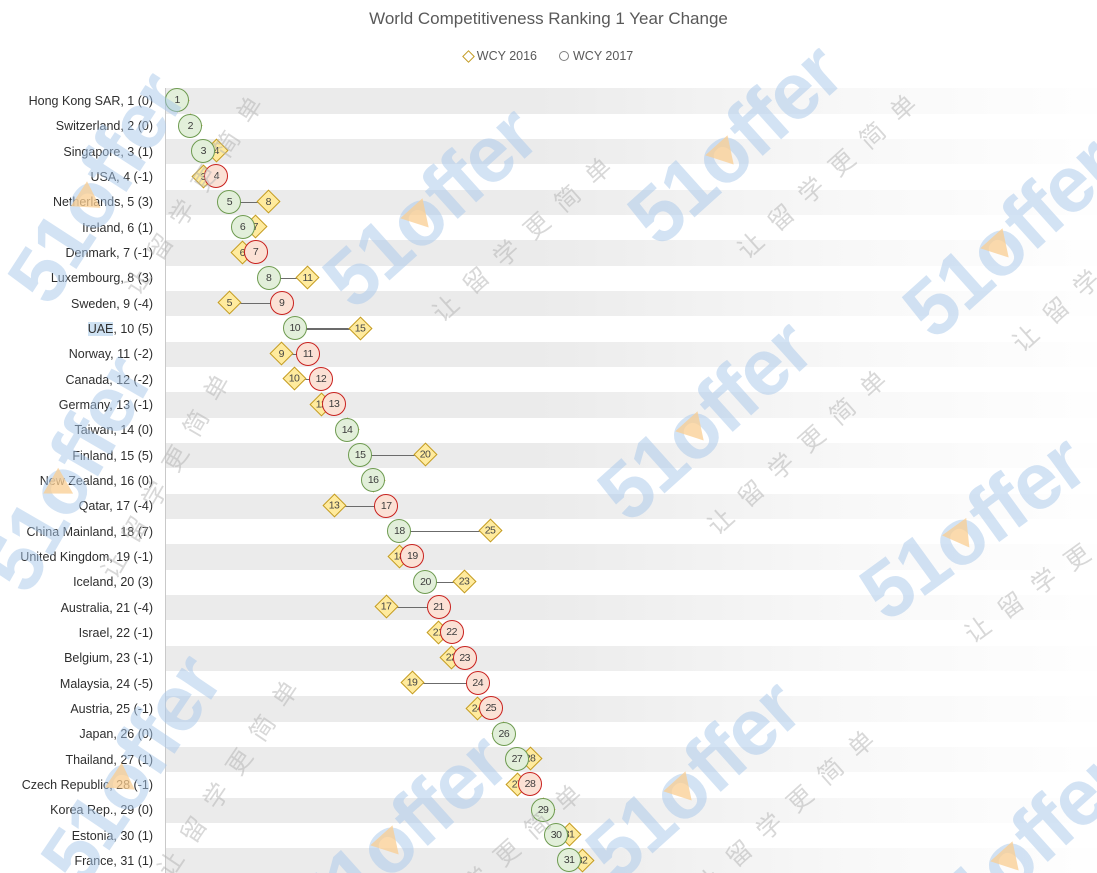 The image size is (1097, 873). Describe the element at coordinates (386, 606) in the screenshot. I see `marker-value-2016: 17` at that location.